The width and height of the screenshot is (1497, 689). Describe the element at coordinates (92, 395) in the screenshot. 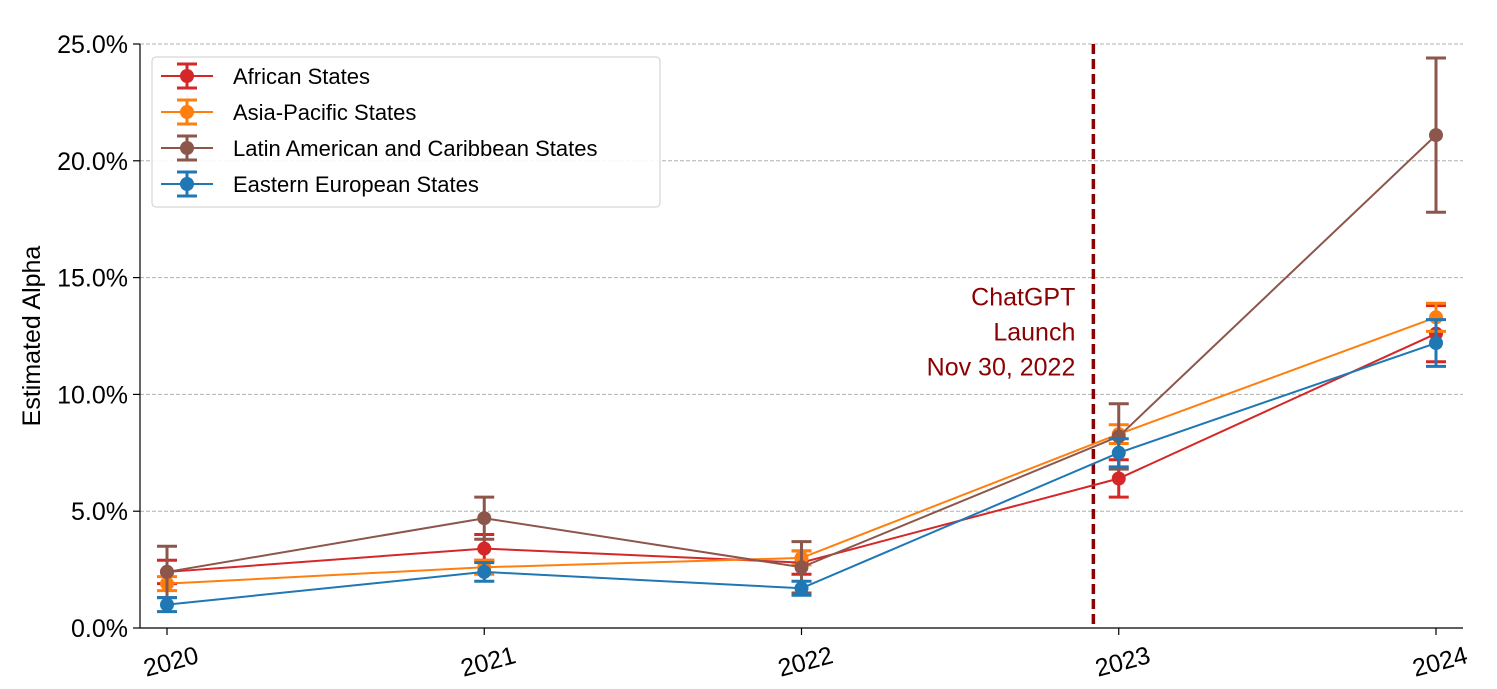

I see `y-tick-label: 10.0%` at that location.